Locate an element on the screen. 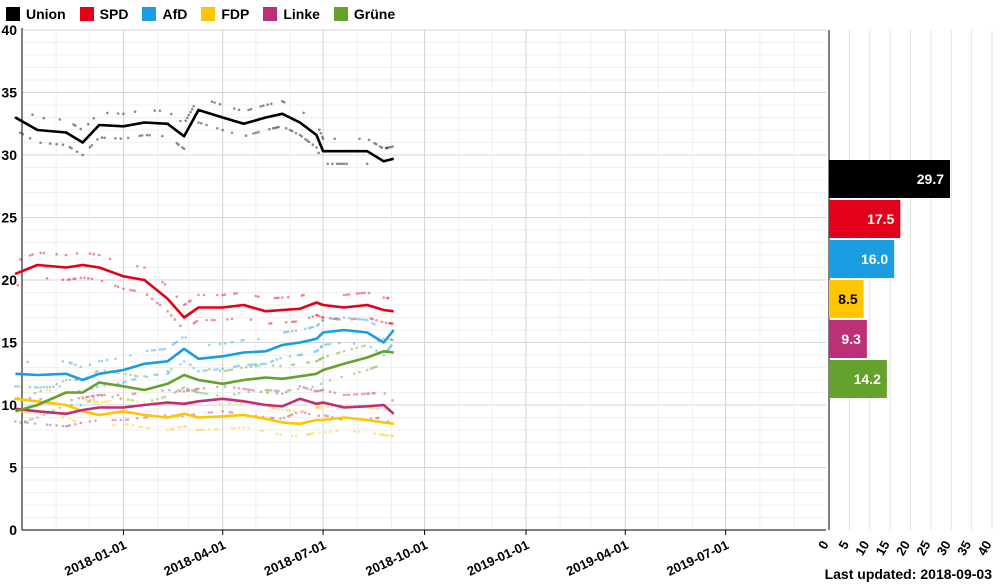 The width and height of the screenshot is (1000, 585). legend-item-fdp: FDP is located at coordinates (225, 14).